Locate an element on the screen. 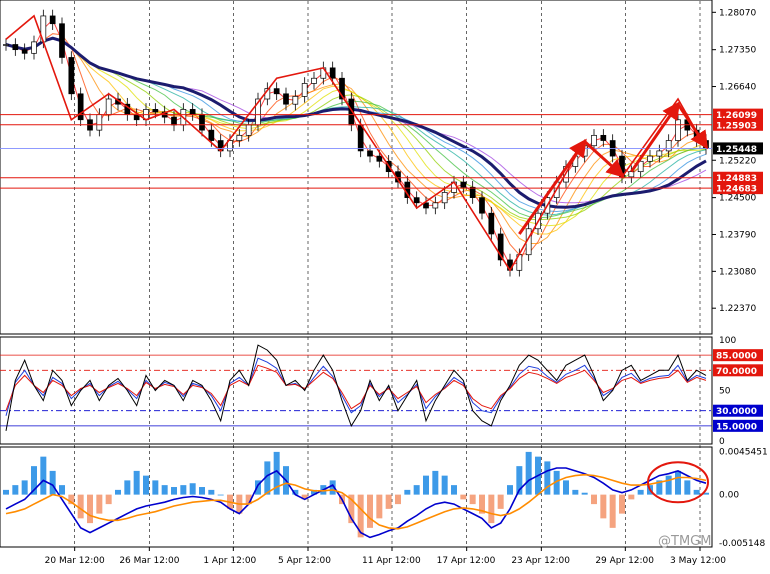  current-price-badge is located at coordinates (738, 148).